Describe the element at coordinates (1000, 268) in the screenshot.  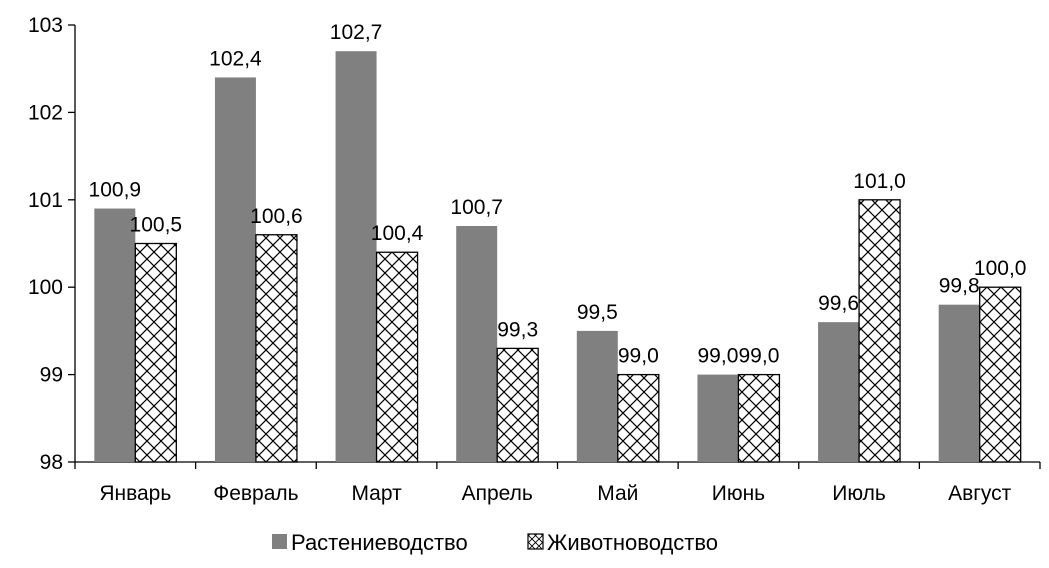
I see `data-label: 100,0` at that location.